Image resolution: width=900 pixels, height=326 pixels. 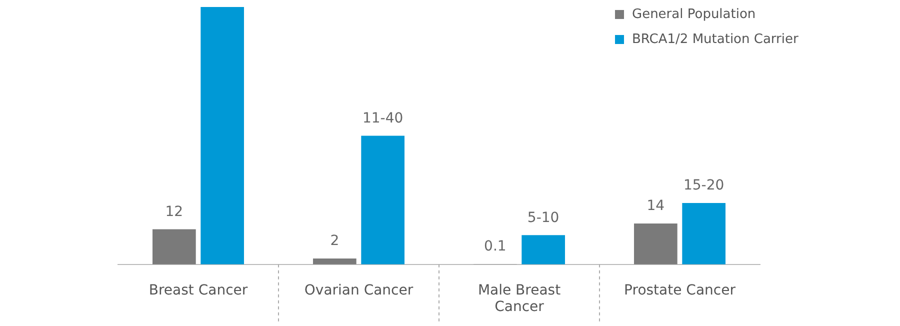 I want to click on data-label: 11-40, so click(x=383, y=118).